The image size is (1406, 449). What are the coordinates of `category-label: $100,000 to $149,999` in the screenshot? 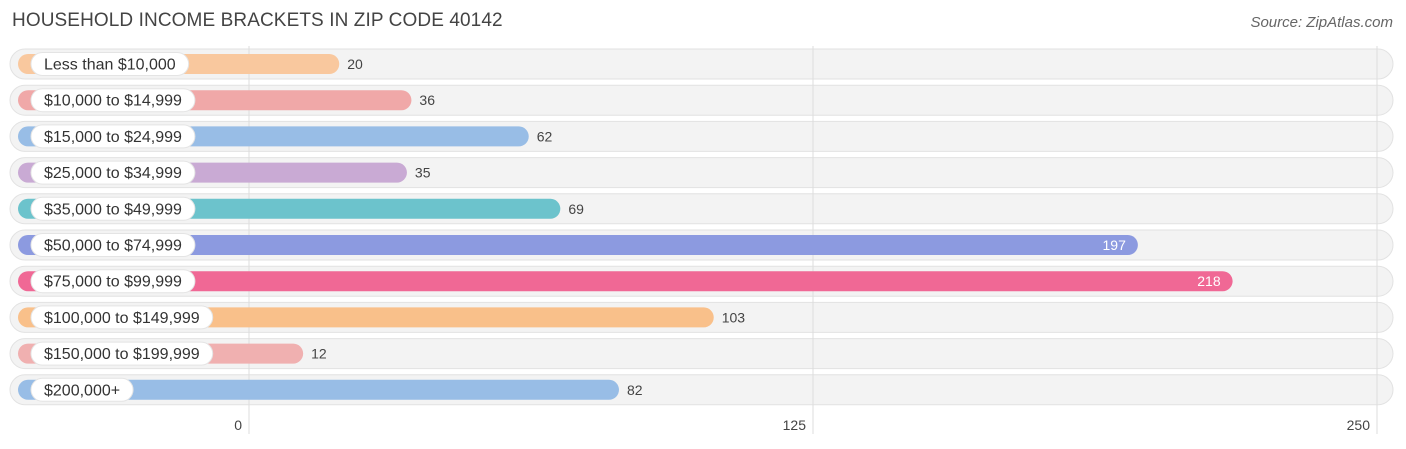 It's located at (122, 318).